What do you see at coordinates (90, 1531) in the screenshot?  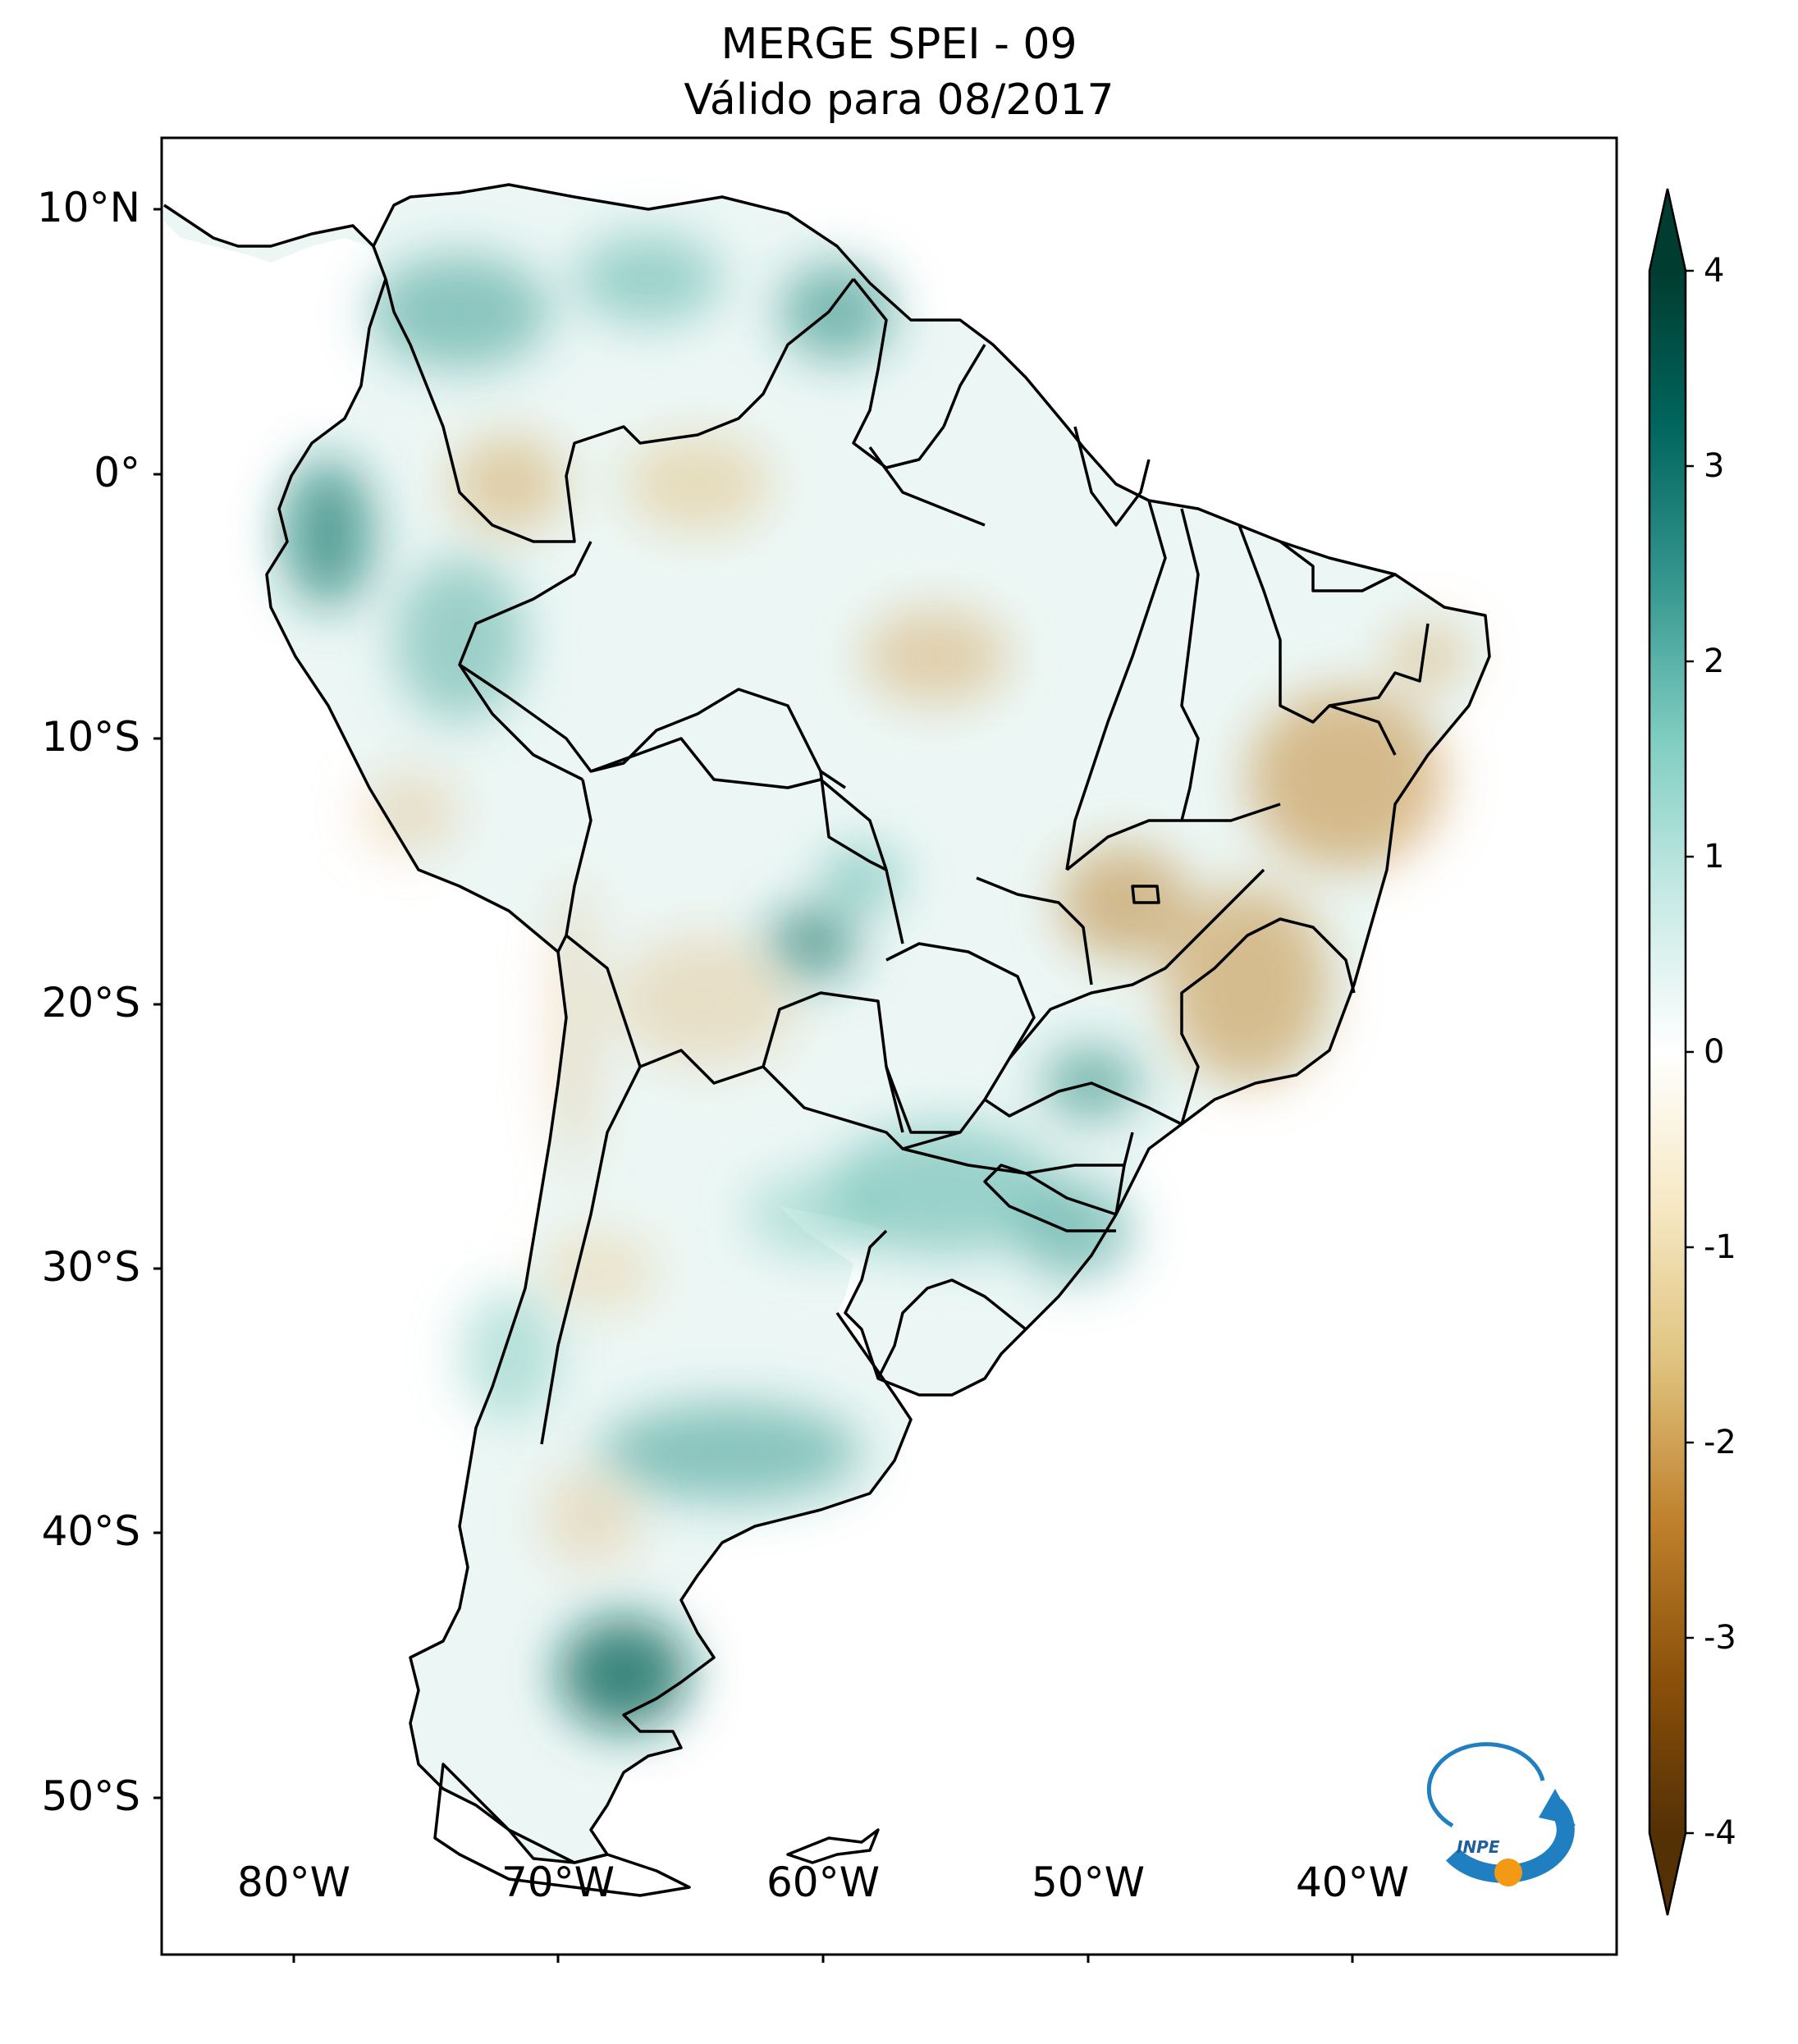 I see `lat-tick-label: 40°S` at bounding box center [90, 1531].